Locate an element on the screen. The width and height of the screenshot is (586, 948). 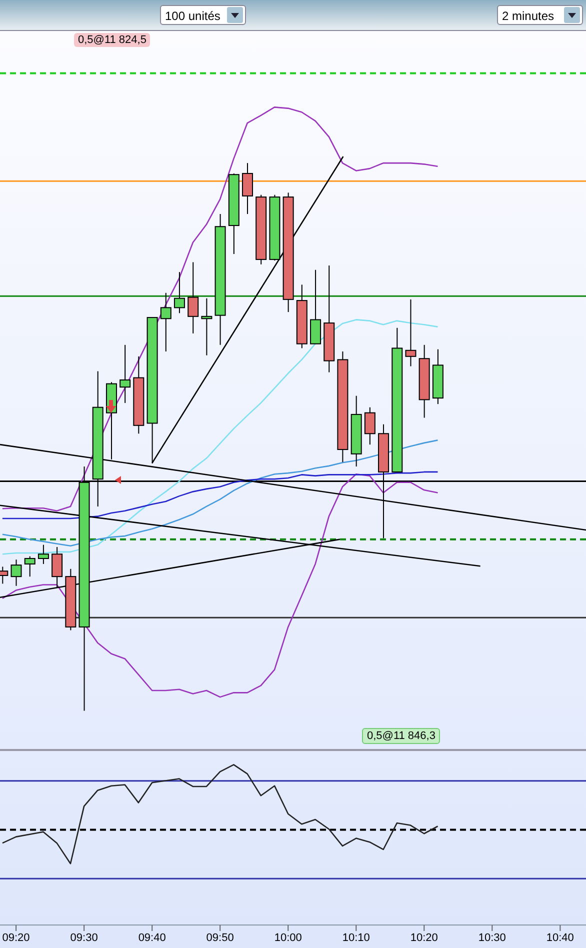
x-tick-label: 09:40 is located at coordinates (152, 938).